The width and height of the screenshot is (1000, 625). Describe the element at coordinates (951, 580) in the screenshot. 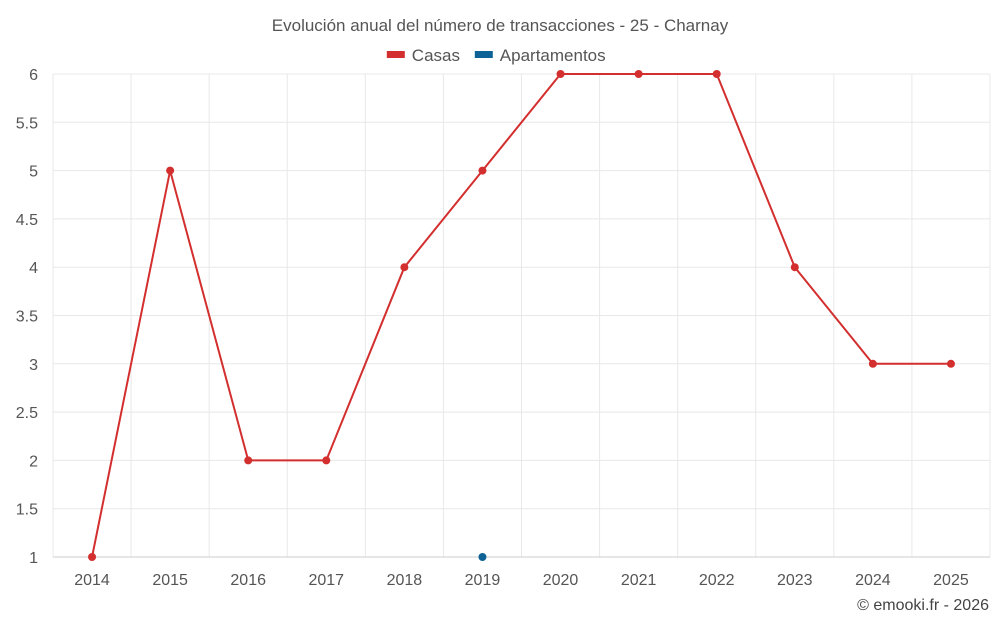

I see `x-tick-label: 2025` at that location.